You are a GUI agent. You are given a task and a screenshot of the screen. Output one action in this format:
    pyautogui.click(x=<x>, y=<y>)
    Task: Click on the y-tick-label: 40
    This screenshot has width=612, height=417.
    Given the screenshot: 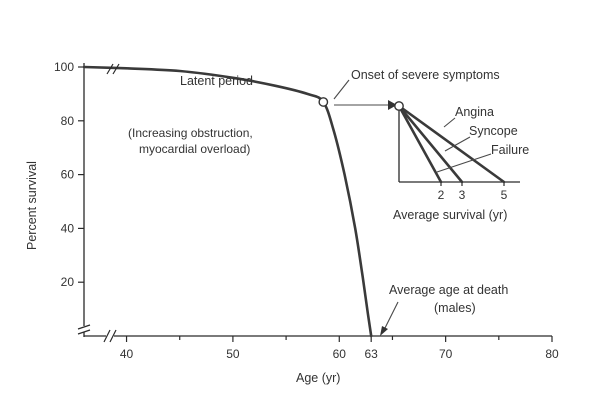 What is the action you would take?
    pyautogui.click(x=68, y=228)
    